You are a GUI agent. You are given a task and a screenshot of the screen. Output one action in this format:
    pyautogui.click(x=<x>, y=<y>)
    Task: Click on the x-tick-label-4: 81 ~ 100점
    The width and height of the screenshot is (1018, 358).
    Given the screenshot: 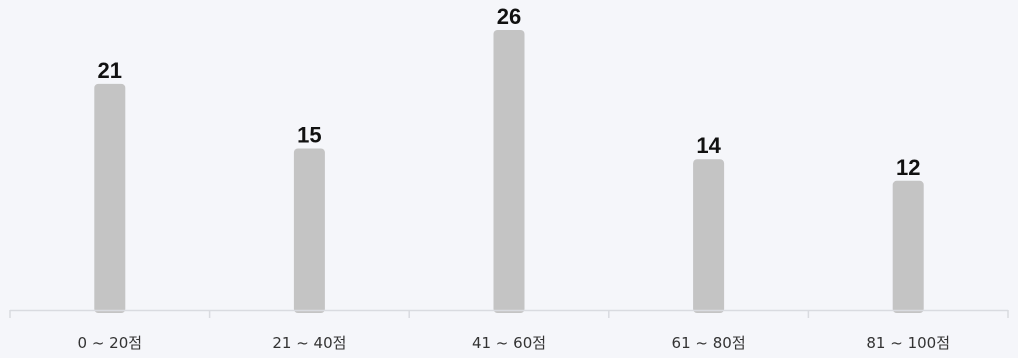 What is the action you would take?
    pyautogui.click(x=908, y=343)
    